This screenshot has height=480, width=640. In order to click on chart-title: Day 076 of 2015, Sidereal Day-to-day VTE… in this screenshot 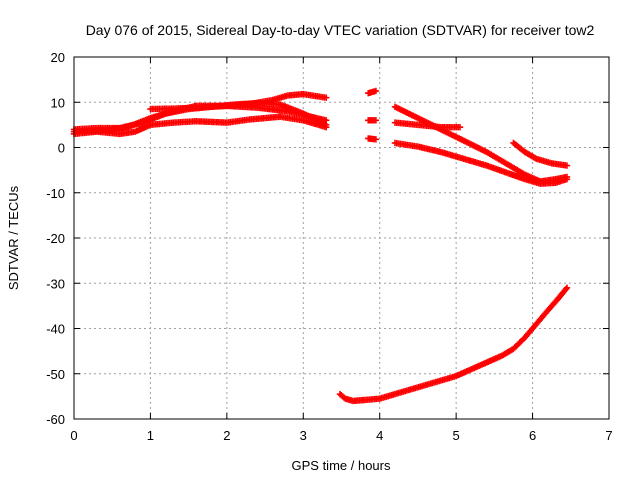, I will do `click(340, 30)`.